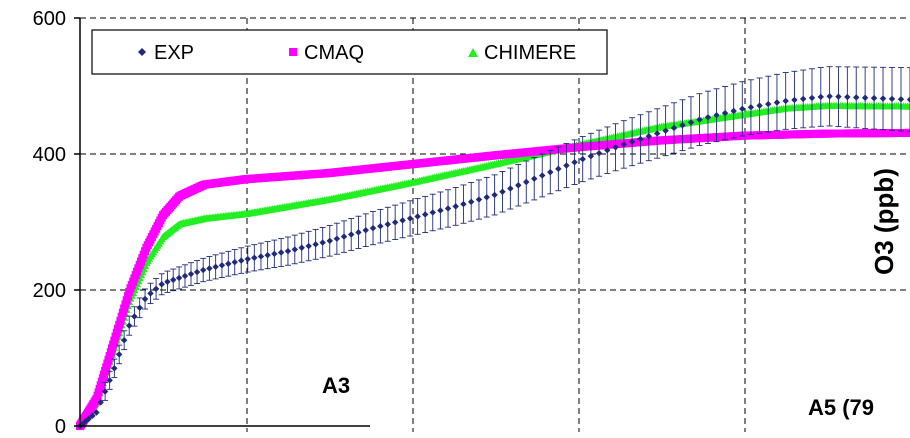  Describe the element at coordinates (530, 53) in the screenshot. I see `legend-label-chimere: CHIMERE` at that location.